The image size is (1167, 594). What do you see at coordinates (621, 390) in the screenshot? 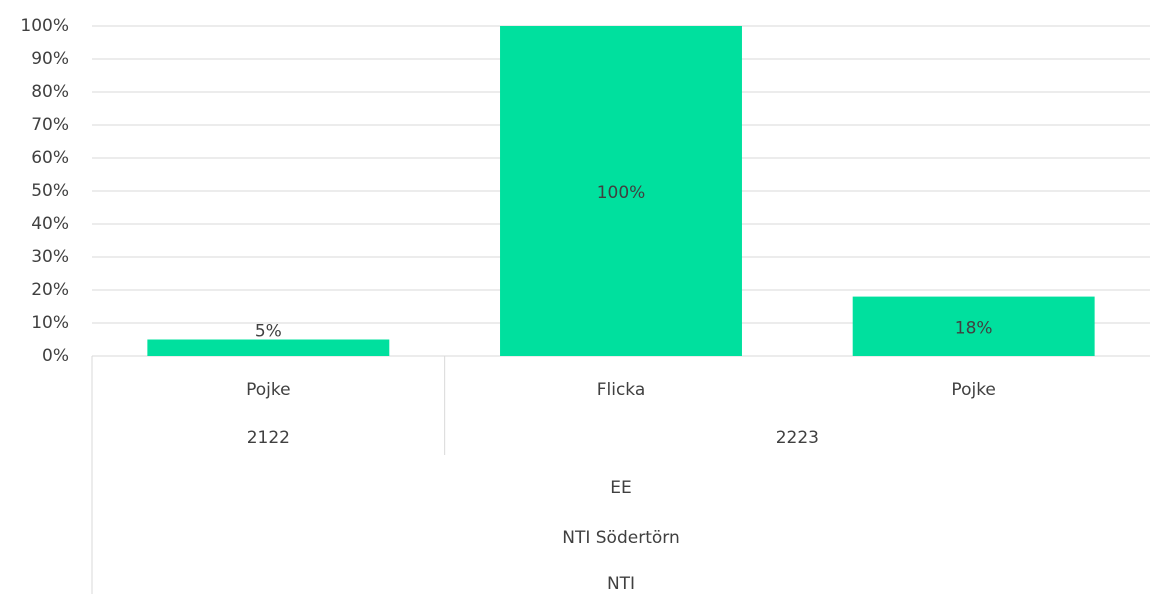
I see `x-tick-label: Flicka` at bounding box center [621, 390].